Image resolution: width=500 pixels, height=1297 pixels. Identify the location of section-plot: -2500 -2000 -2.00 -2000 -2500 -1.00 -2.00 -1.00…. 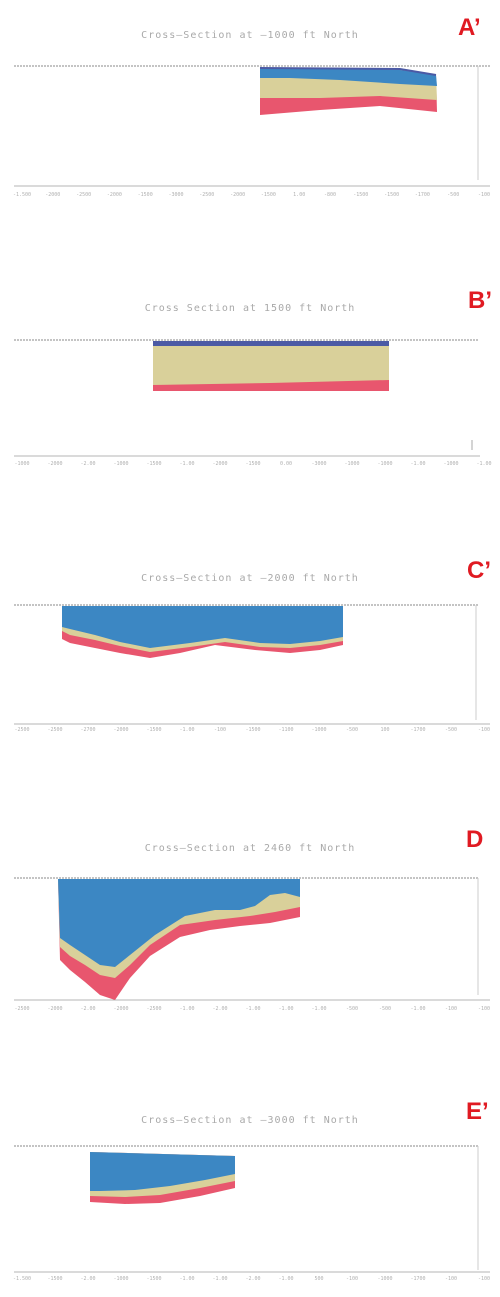
(252, 944).